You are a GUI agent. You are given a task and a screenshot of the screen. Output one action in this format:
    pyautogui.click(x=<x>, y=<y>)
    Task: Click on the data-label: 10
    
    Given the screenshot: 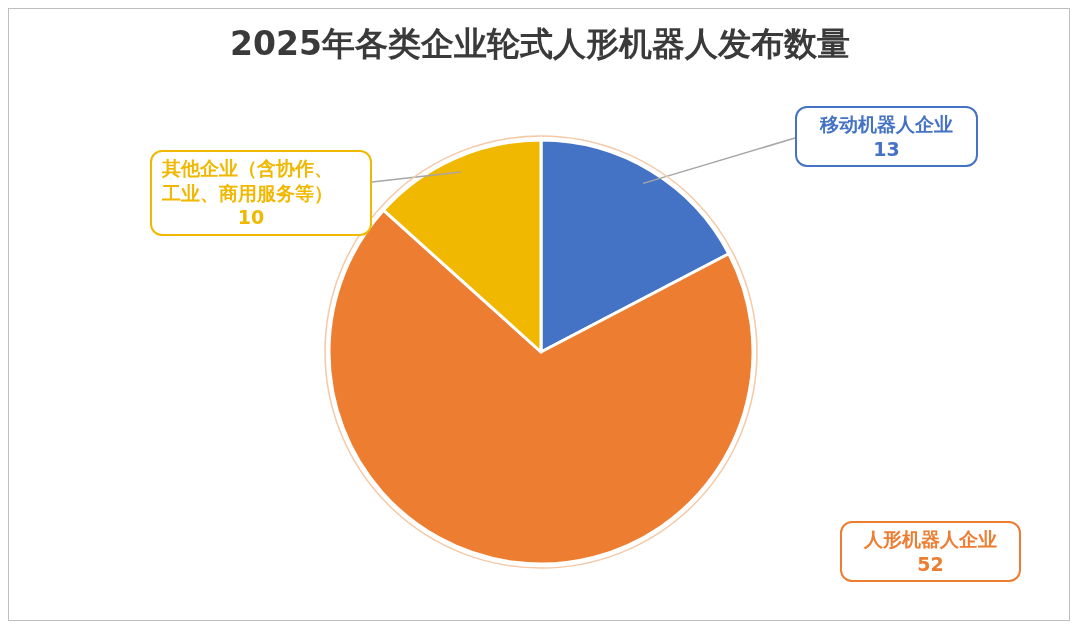 What is the action you would take?
    pyautogui.click(x=251, y=218)
    